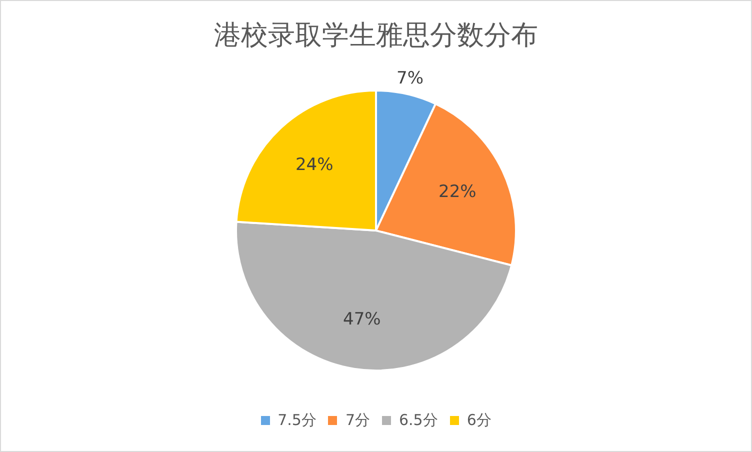 The image size is (752, 452). I want to click on legend-label: 6分, so click(479, 420).